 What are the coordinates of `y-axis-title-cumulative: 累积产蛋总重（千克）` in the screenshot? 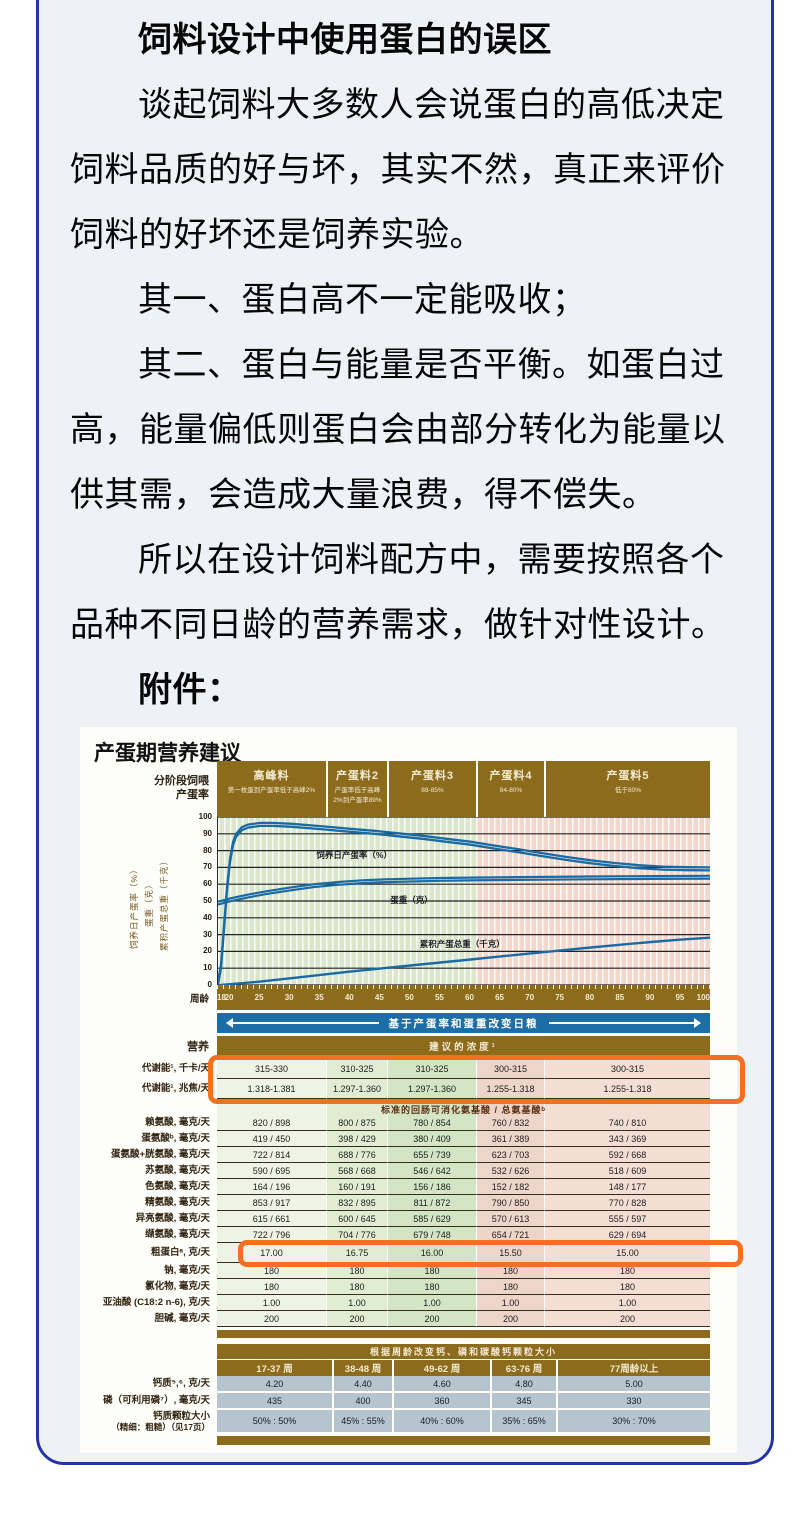 It's located at (164, 903).